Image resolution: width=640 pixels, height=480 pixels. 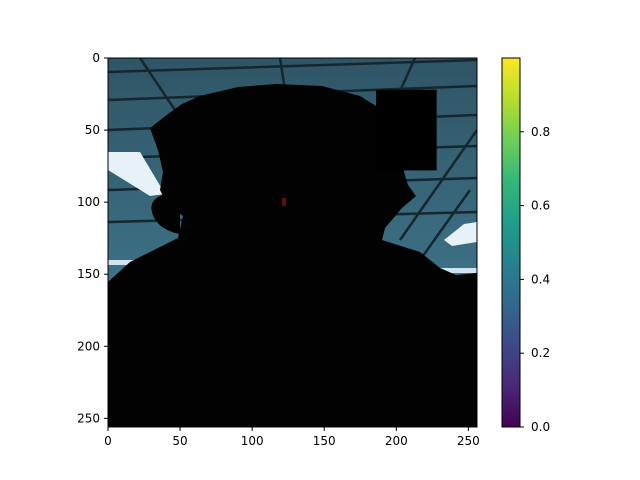 I want to click on ear-left, so click(x=165, y=213).